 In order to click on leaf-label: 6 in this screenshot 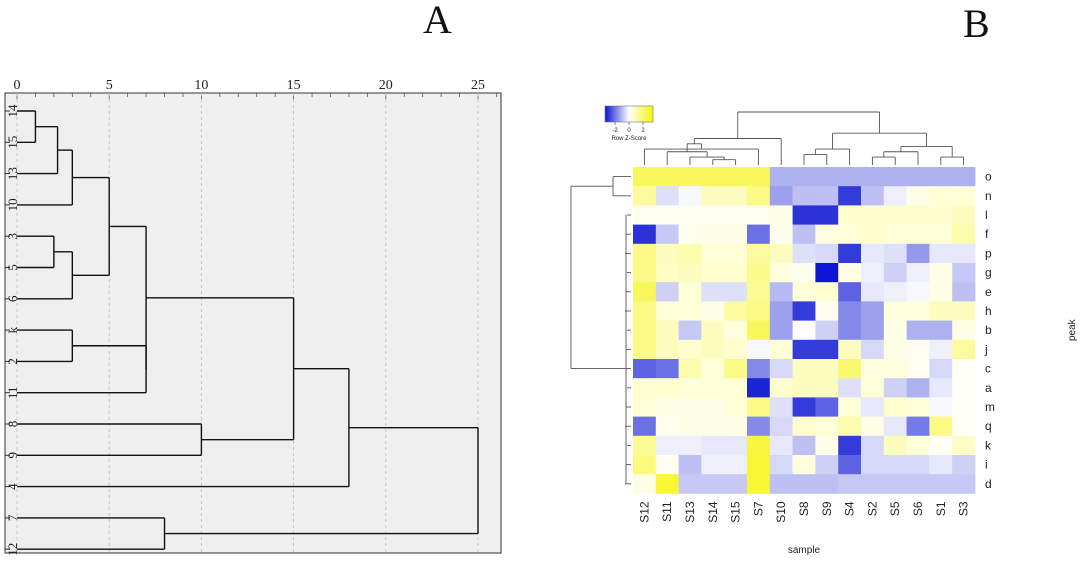, I will do `click(12, 298)`.